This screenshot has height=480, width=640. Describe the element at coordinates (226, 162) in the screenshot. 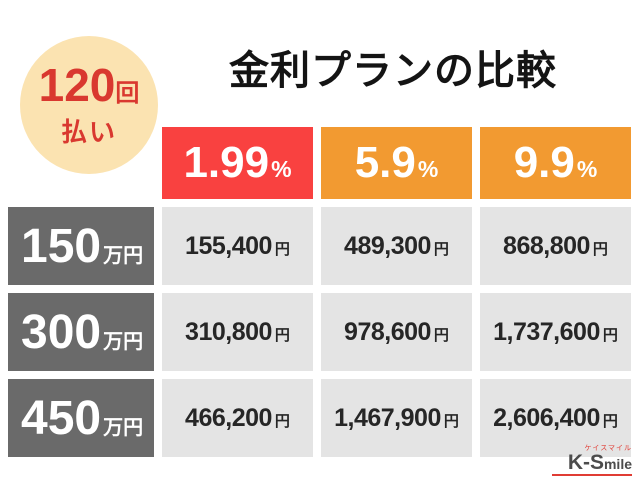

I see `plan-rate: 1.99` at that location.